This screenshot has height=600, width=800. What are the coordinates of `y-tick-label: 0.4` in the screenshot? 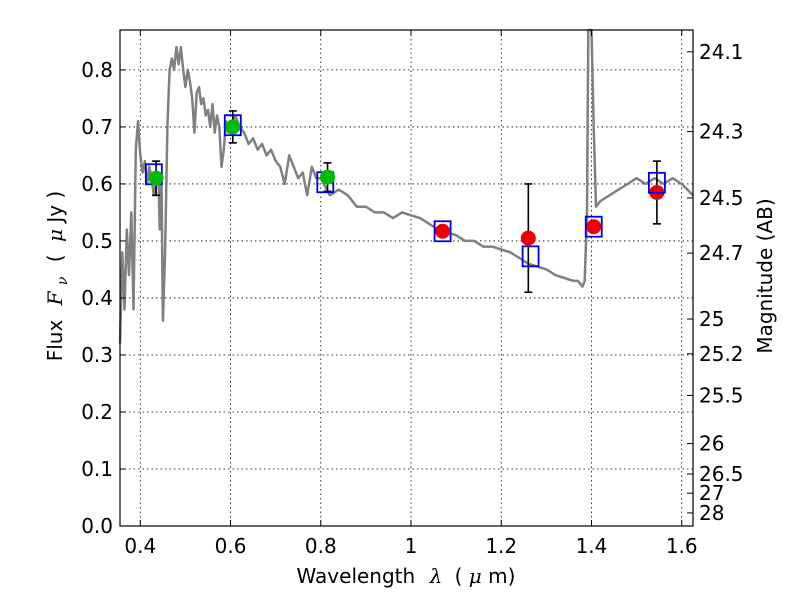 It's located at (97, 298).